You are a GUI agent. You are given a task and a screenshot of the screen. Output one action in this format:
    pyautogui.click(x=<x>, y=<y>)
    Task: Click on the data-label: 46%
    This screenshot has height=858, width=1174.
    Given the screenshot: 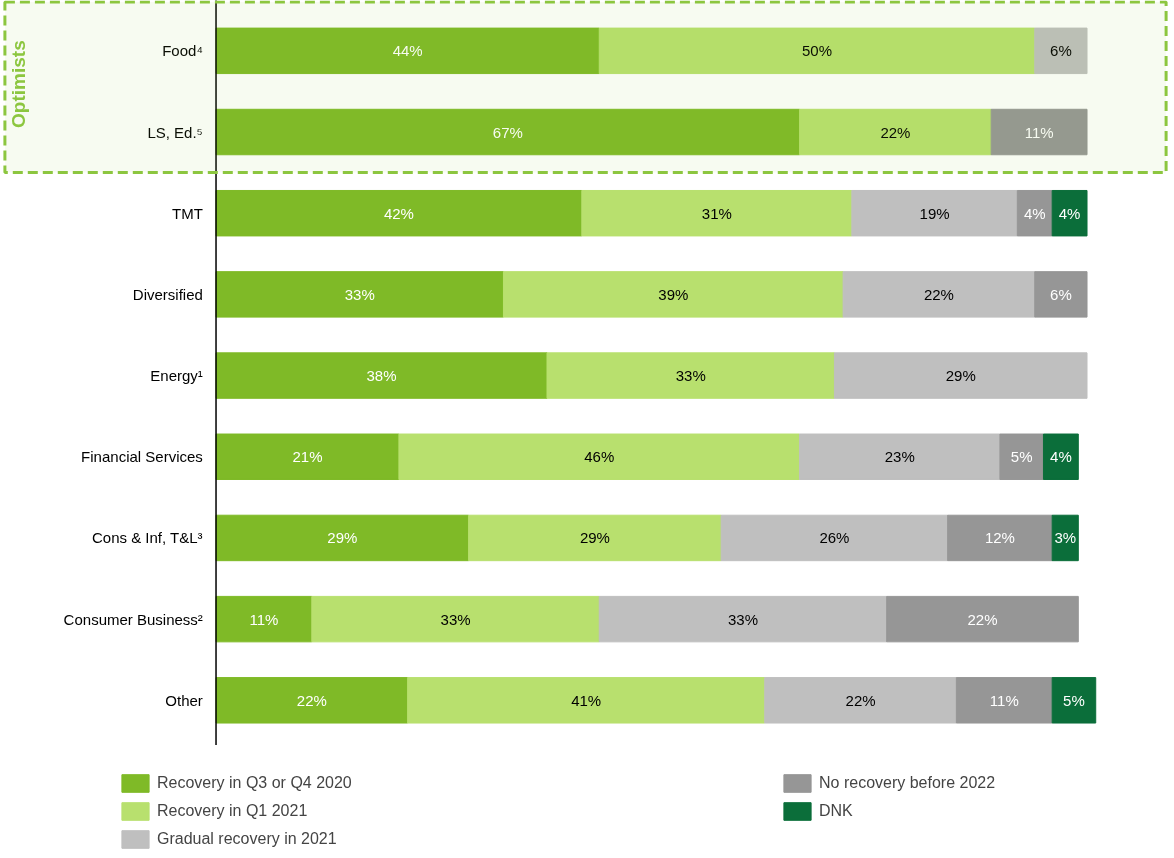 What is the action you would take?
    pyautogui.click(x=599, y=457)
    